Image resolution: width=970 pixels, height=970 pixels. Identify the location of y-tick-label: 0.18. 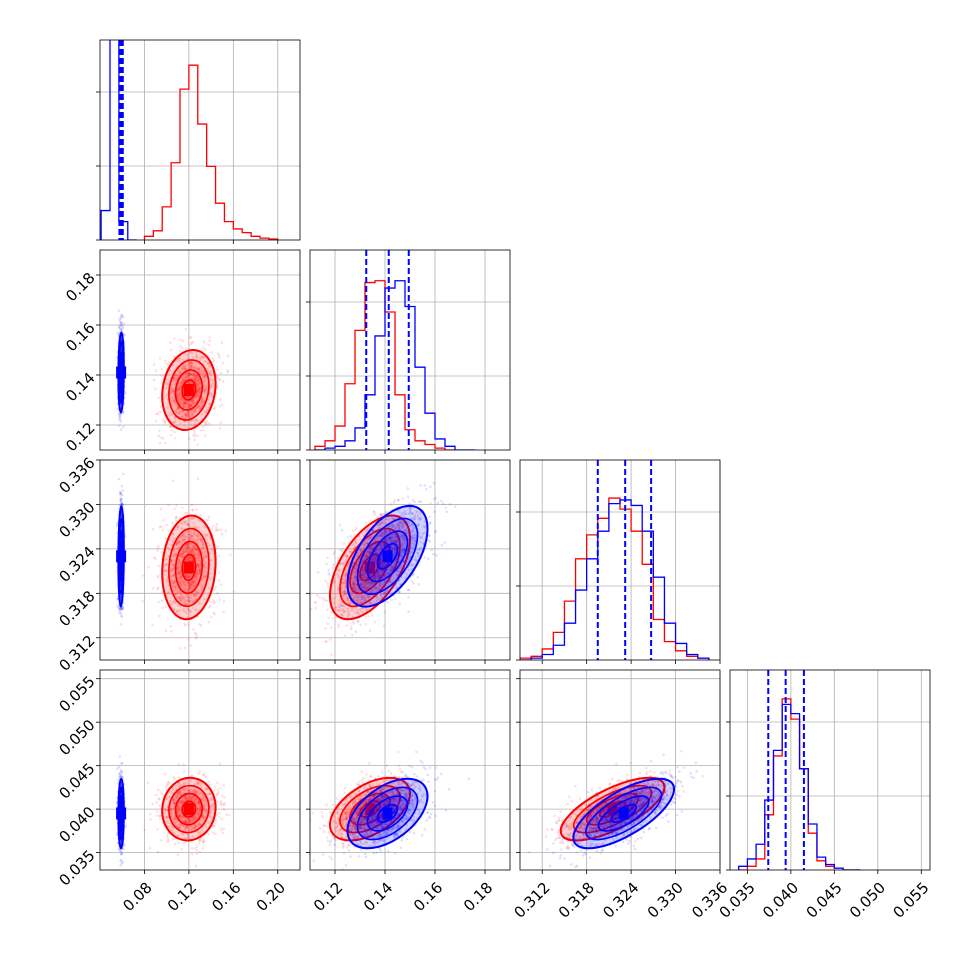
(80, 287).